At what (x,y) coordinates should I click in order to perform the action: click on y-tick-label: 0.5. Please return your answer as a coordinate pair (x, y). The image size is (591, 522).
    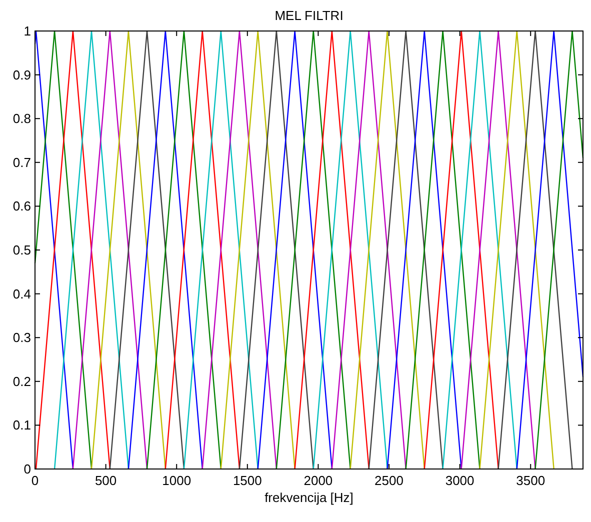
    Looking at the image, I should click on (21, 250).